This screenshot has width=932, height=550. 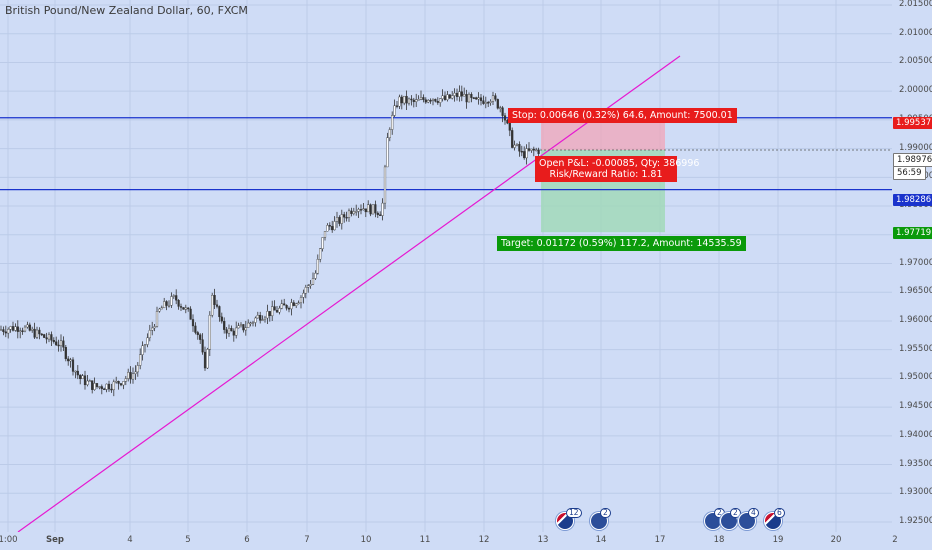 What do you see at coordinates (425, 540) in the screenshot?
I see `time-tick-label: 11` at bounding box center [425, 540].